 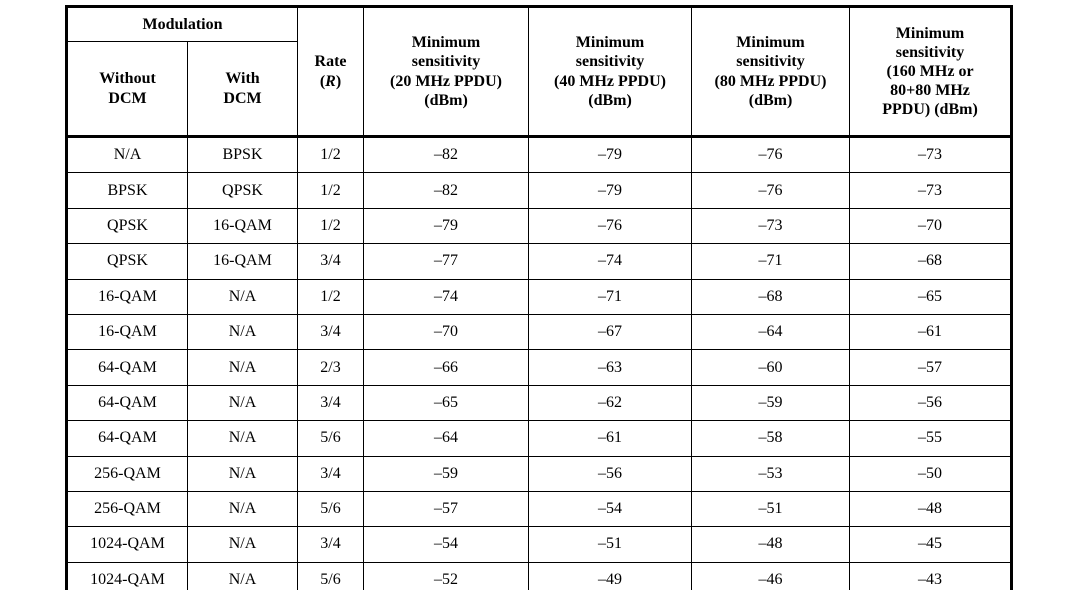 I want to click on cell-with-dcm: QPSK, so click(x=242, y=190).